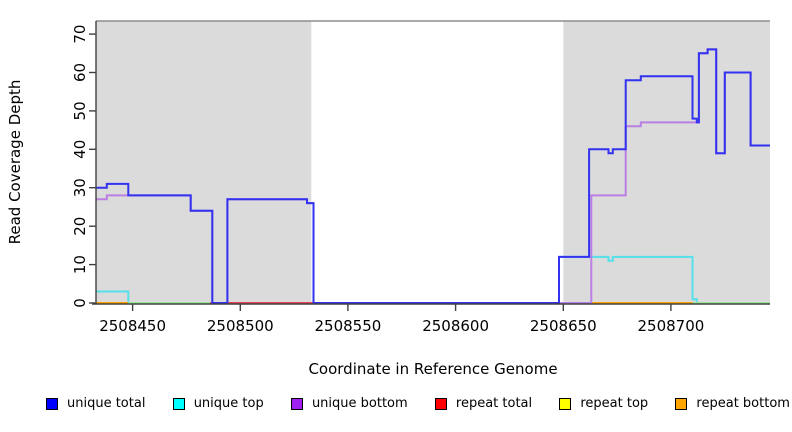  I want to click on legend-entry-repeat-total: repeat total, so click(483, 403).